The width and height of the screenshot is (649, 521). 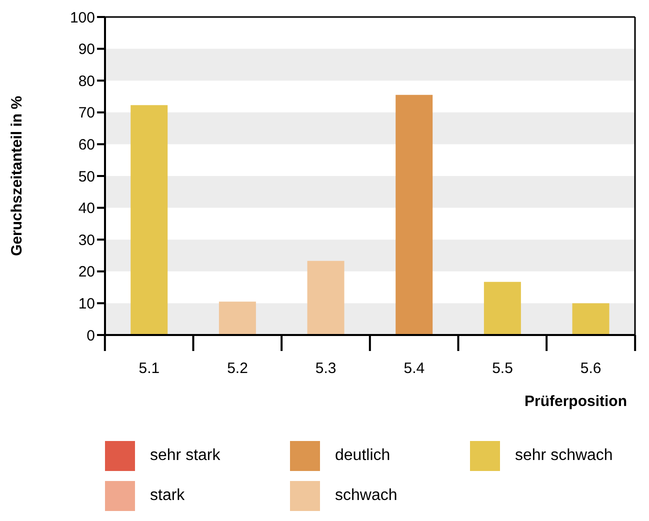 I want to click on y-tick-label: 70, so click(x=86, y=113).